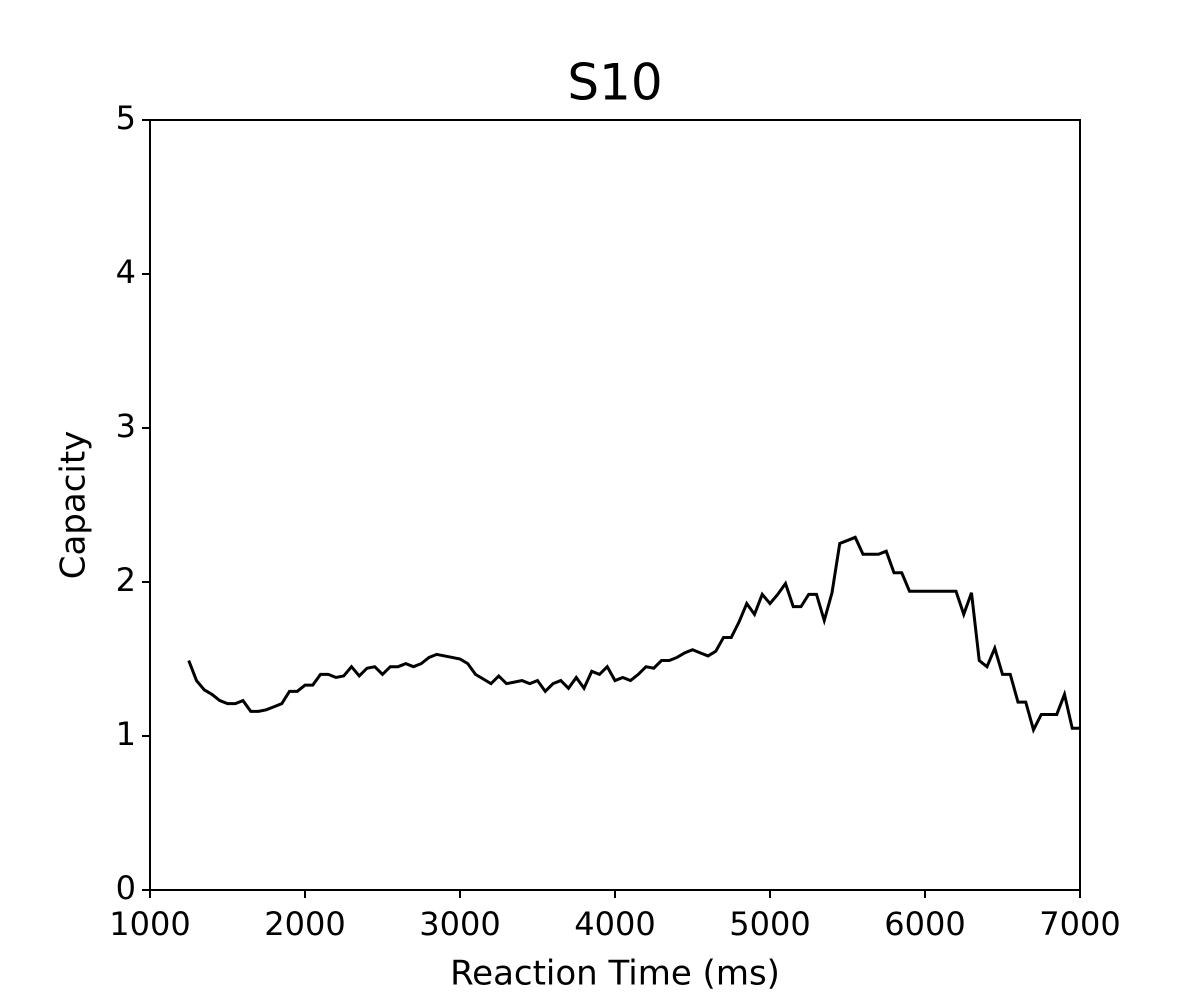 This screenshot has width=1200, height=1000. Describe the element at coordinates (126, 272) in the screenshot. I see `y-tick-label: 4` at that location.